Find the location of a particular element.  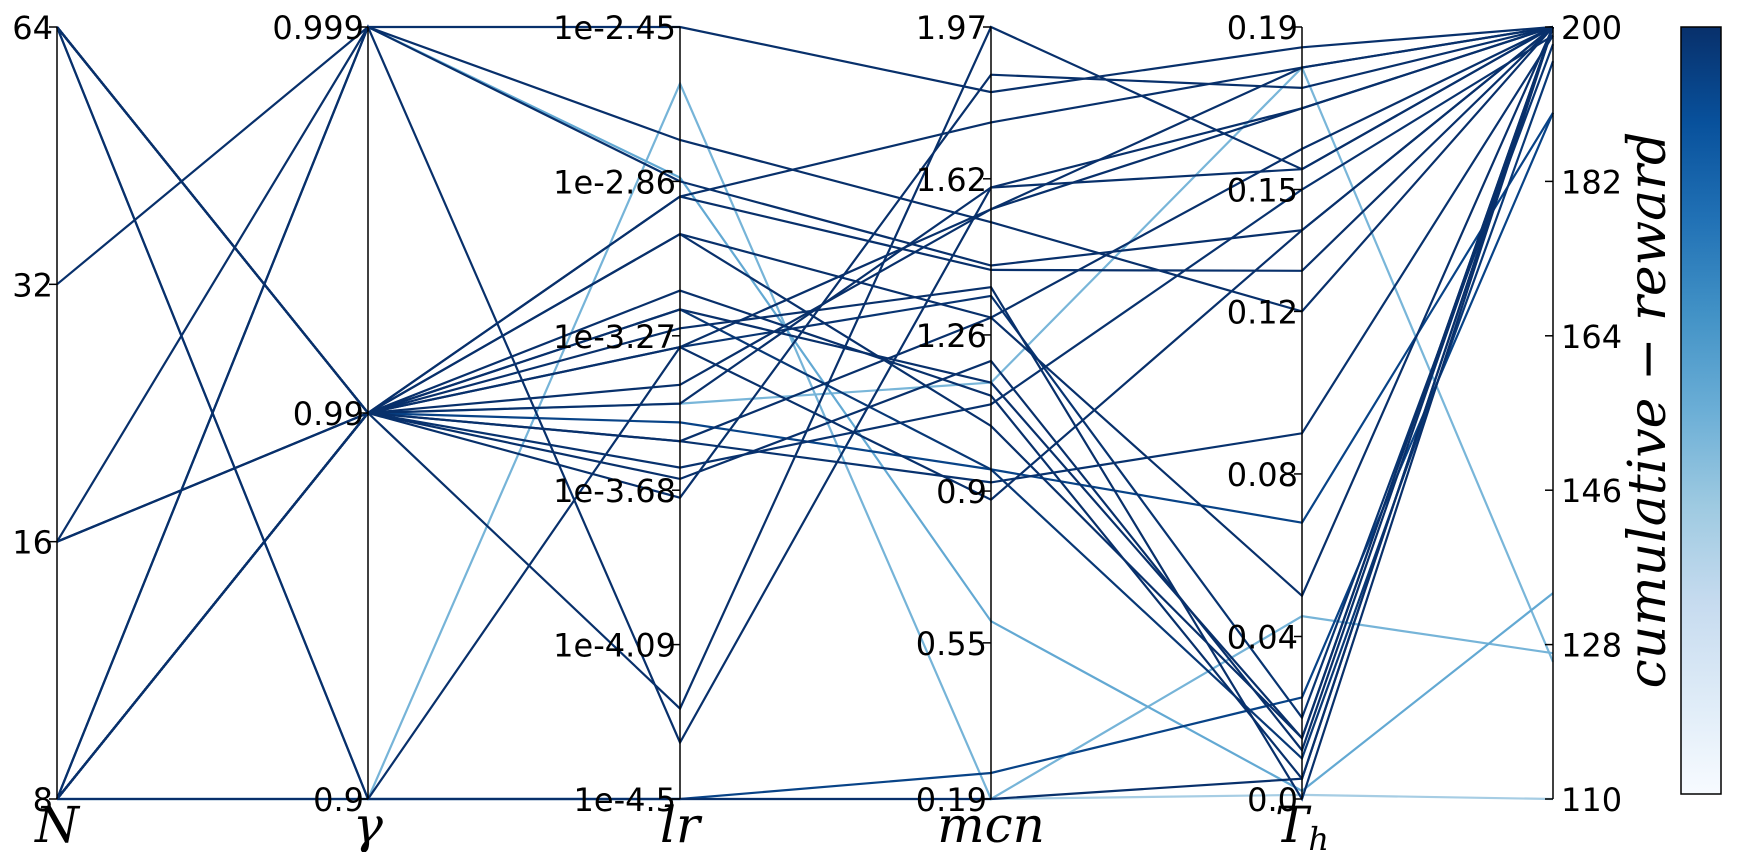

colorbar: cumulative − reward is located at coordinates (1670, 410).